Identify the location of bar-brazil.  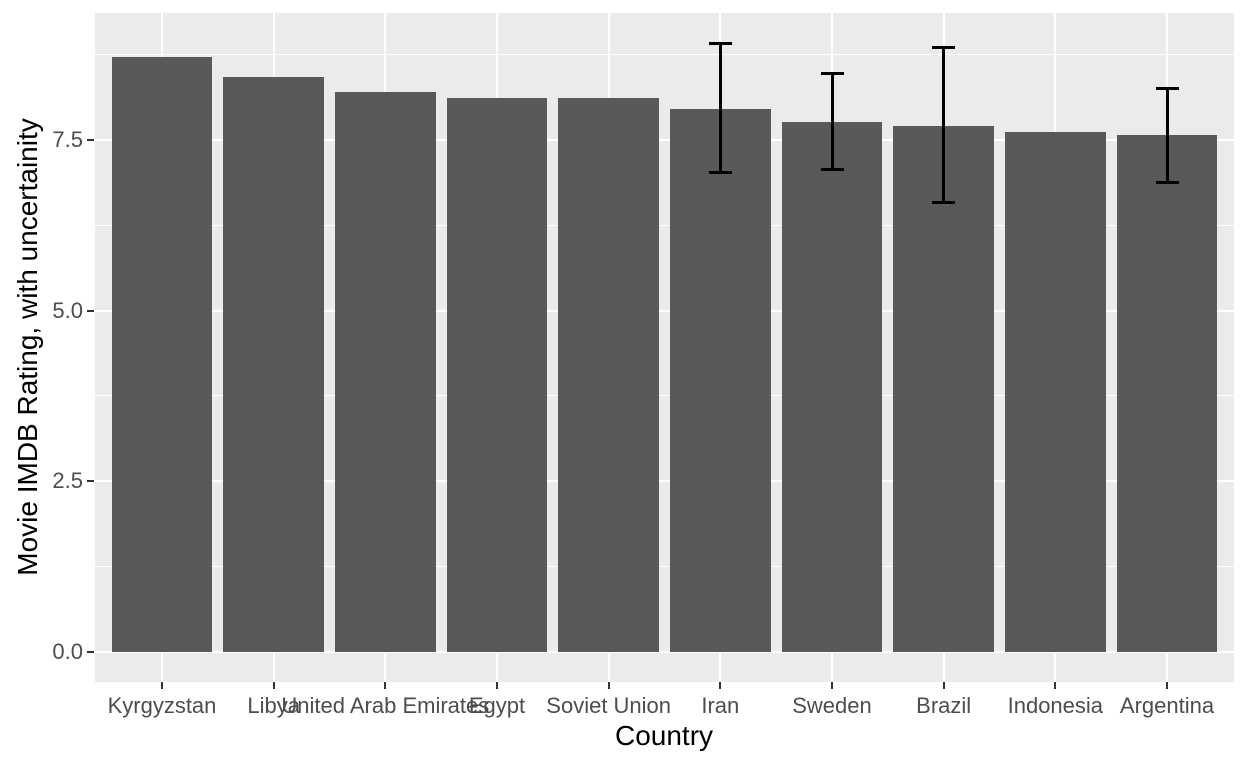
(943, 388).